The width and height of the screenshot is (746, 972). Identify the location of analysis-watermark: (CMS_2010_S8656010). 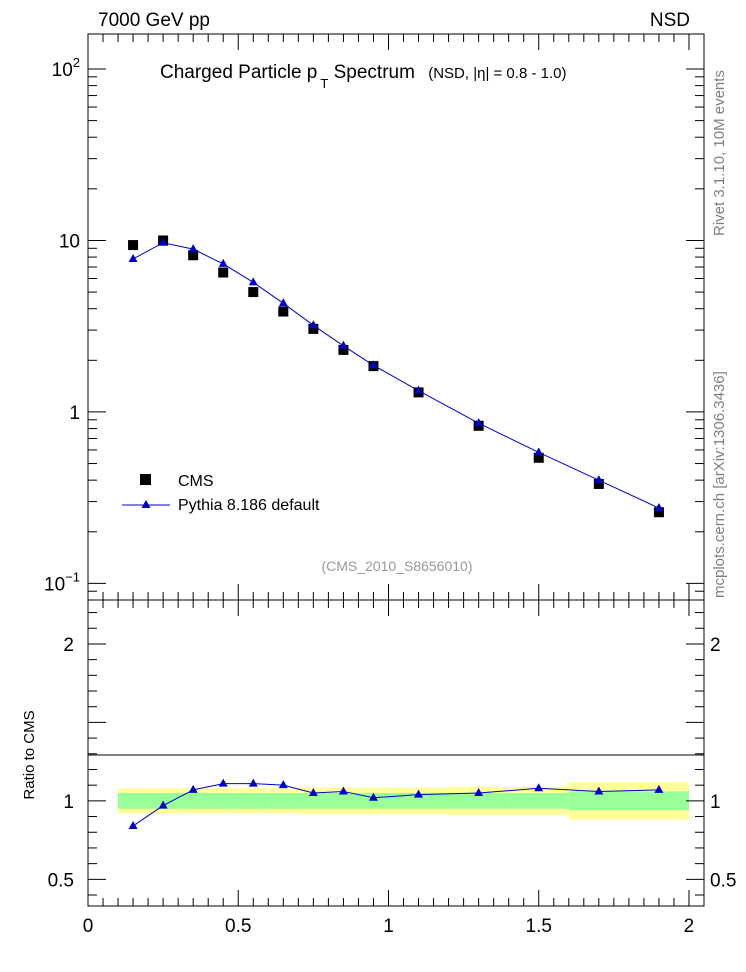
(397, 566).